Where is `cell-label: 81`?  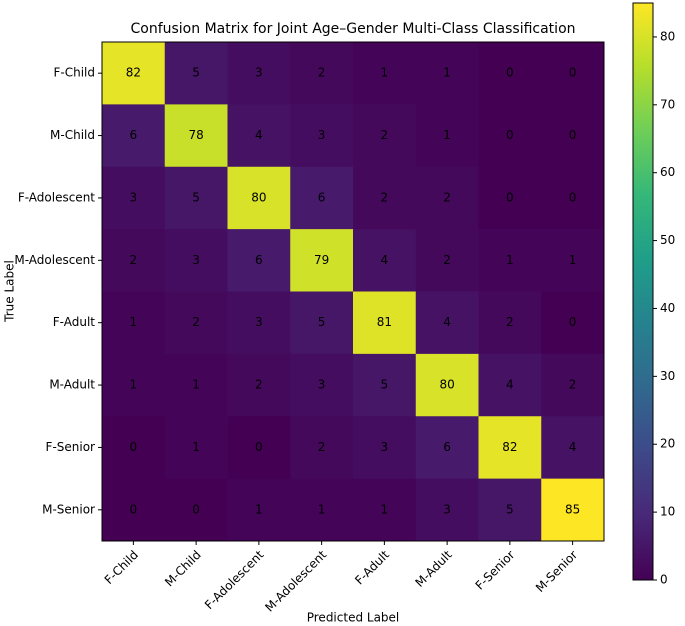
cell-label: 81 is located at coordinates (384, 322).